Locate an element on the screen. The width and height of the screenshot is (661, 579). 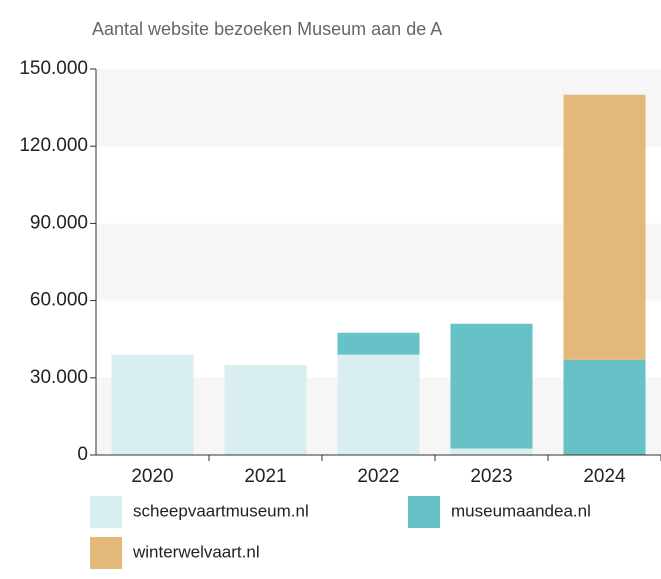
legend-label: scheepvaartmuseum.nl is located at coordinates (221, 510).